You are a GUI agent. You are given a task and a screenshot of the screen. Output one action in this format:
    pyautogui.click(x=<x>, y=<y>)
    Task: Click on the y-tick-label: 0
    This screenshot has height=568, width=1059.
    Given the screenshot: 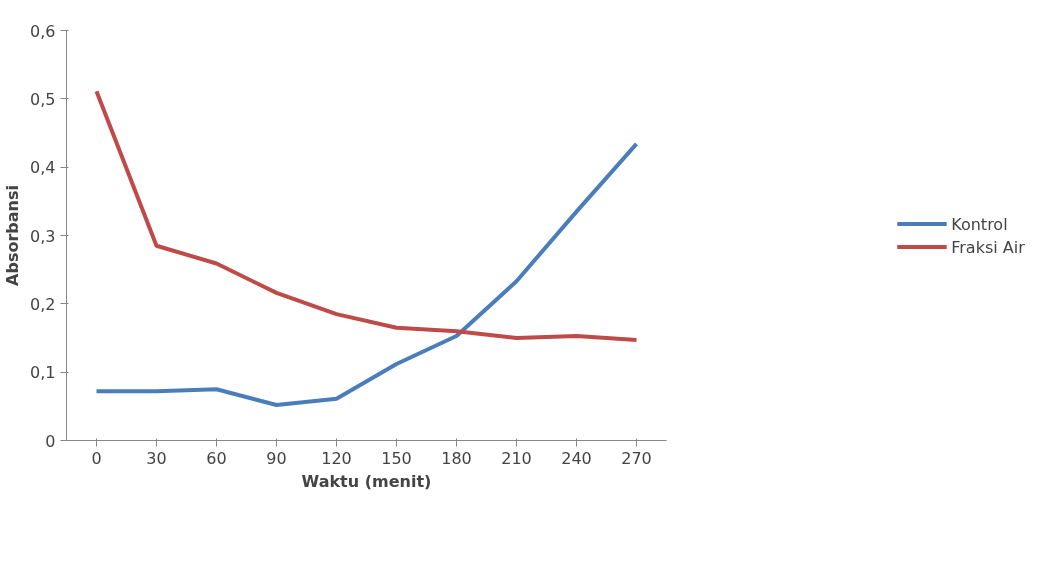 What is the action you would take?
    pyautogui.click(x=50, y=441)
    